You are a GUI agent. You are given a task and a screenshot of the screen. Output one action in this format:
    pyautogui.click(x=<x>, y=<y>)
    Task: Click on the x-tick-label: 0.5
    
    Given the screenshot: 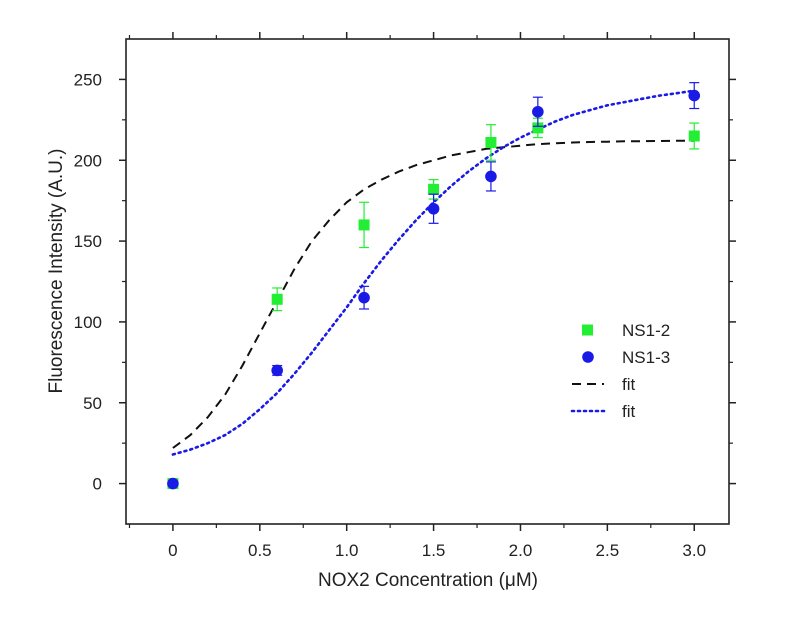 What is the action you would take?
    pyautogui.click(x=260, y=550)
    